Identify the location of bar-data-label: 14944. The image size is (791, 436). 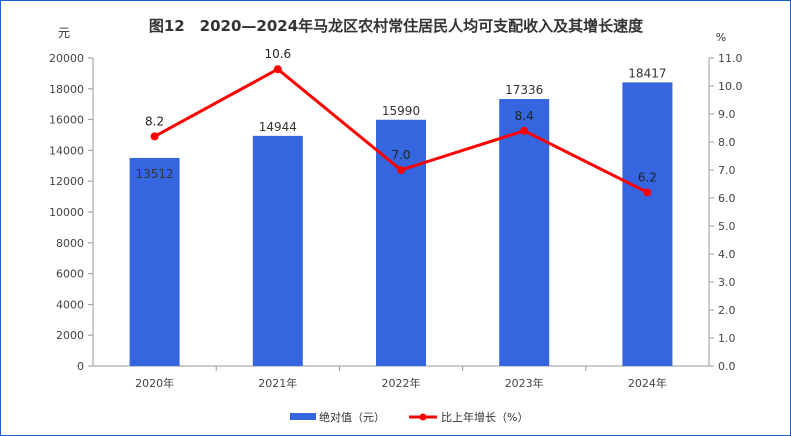
(278, 127).